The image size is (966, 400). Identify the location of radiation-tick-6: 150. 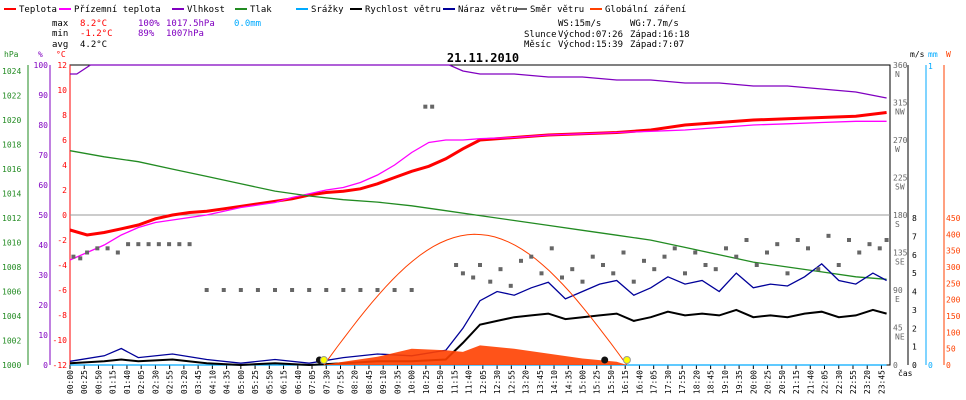
(953, 316).